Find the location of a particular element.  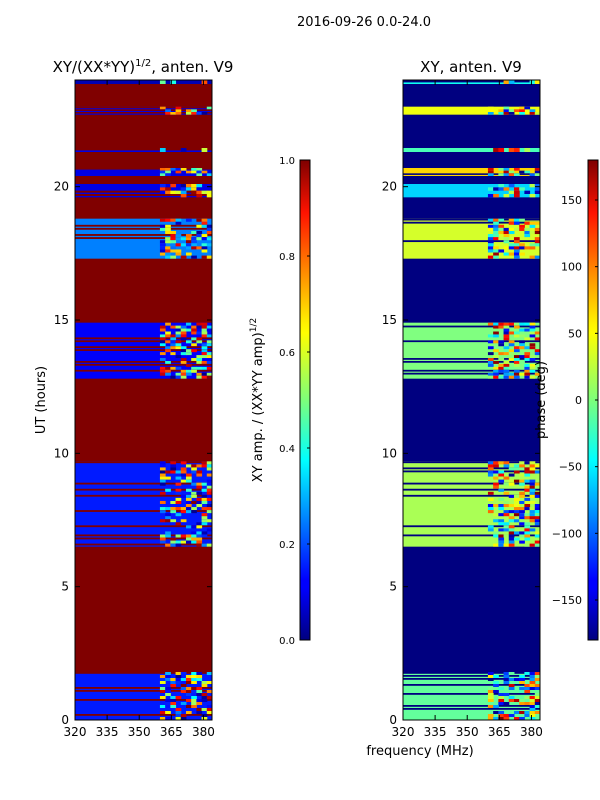

right-colorbar-tick-label: 100 is located at coordinates (571, 267).